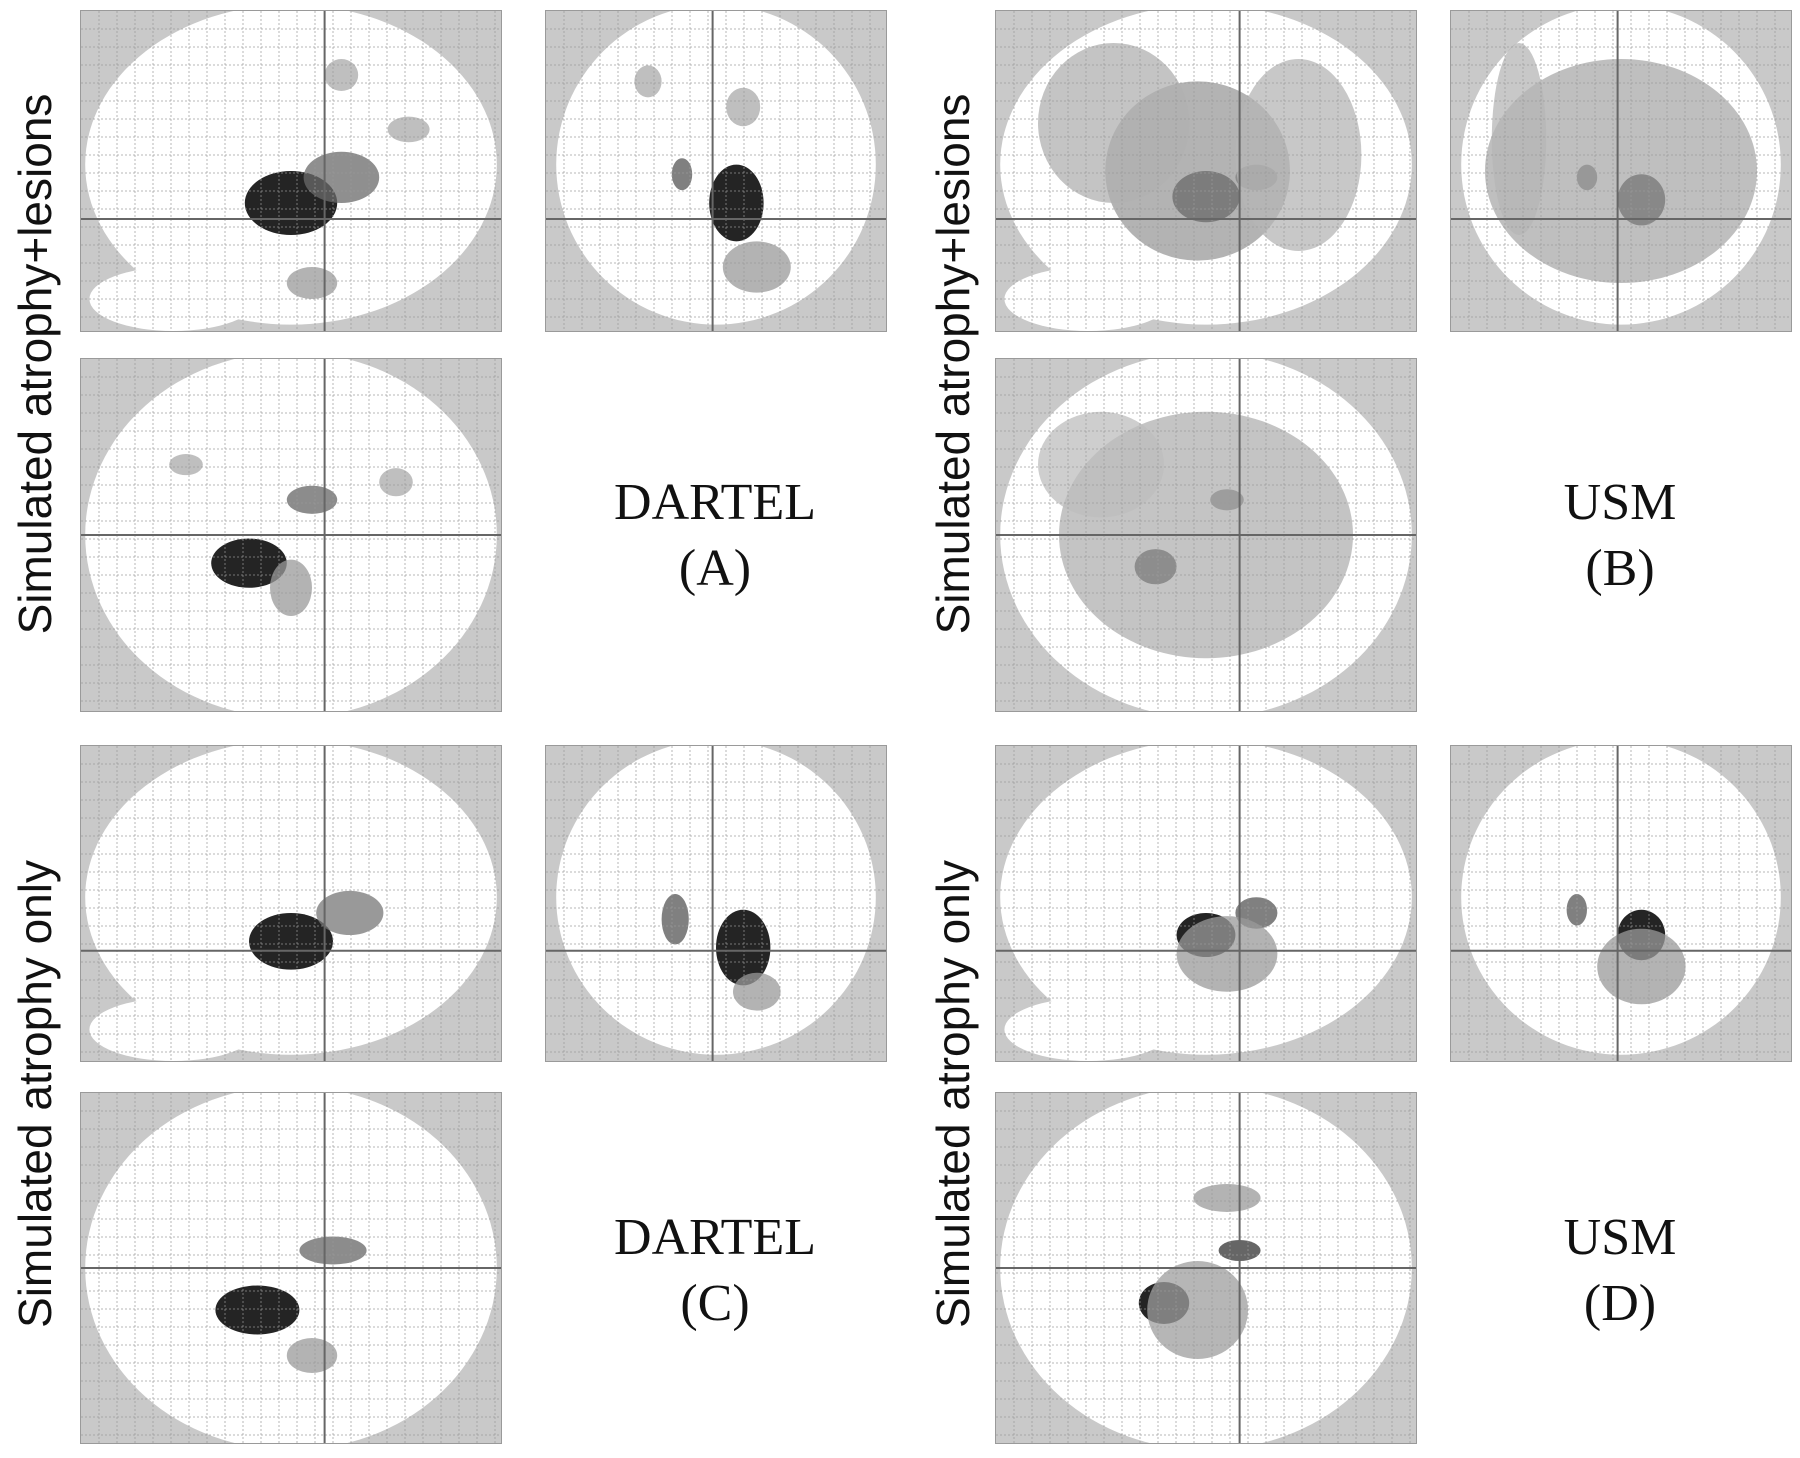 This screenshot has height=1458, width=1800. Describe the element at coordinates (715, 1303) in the screenshot. I see `panel-letter: (C)` at that location.